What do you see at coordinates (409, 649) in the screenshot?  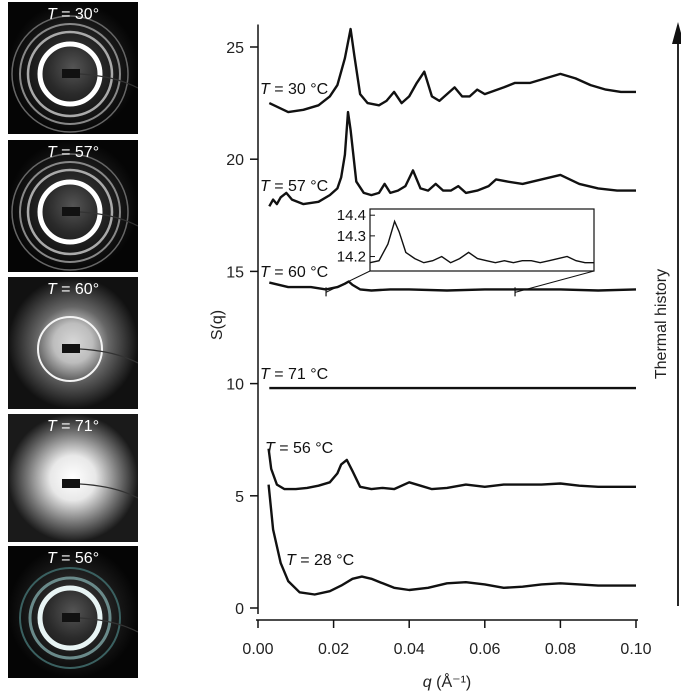 I see `x-tick-label: 0.04` at bounding box center [409, 649].